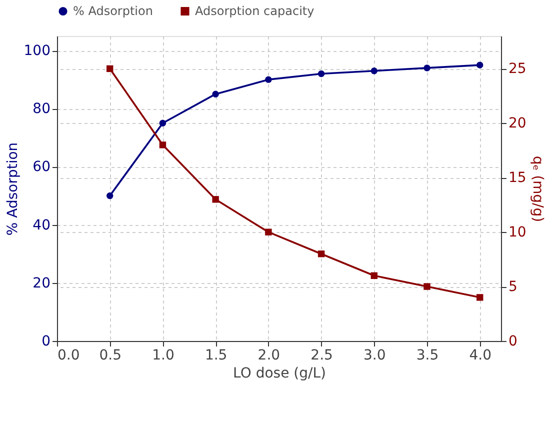  I want to click on y2-tick-label: 15, so click(517, 178).